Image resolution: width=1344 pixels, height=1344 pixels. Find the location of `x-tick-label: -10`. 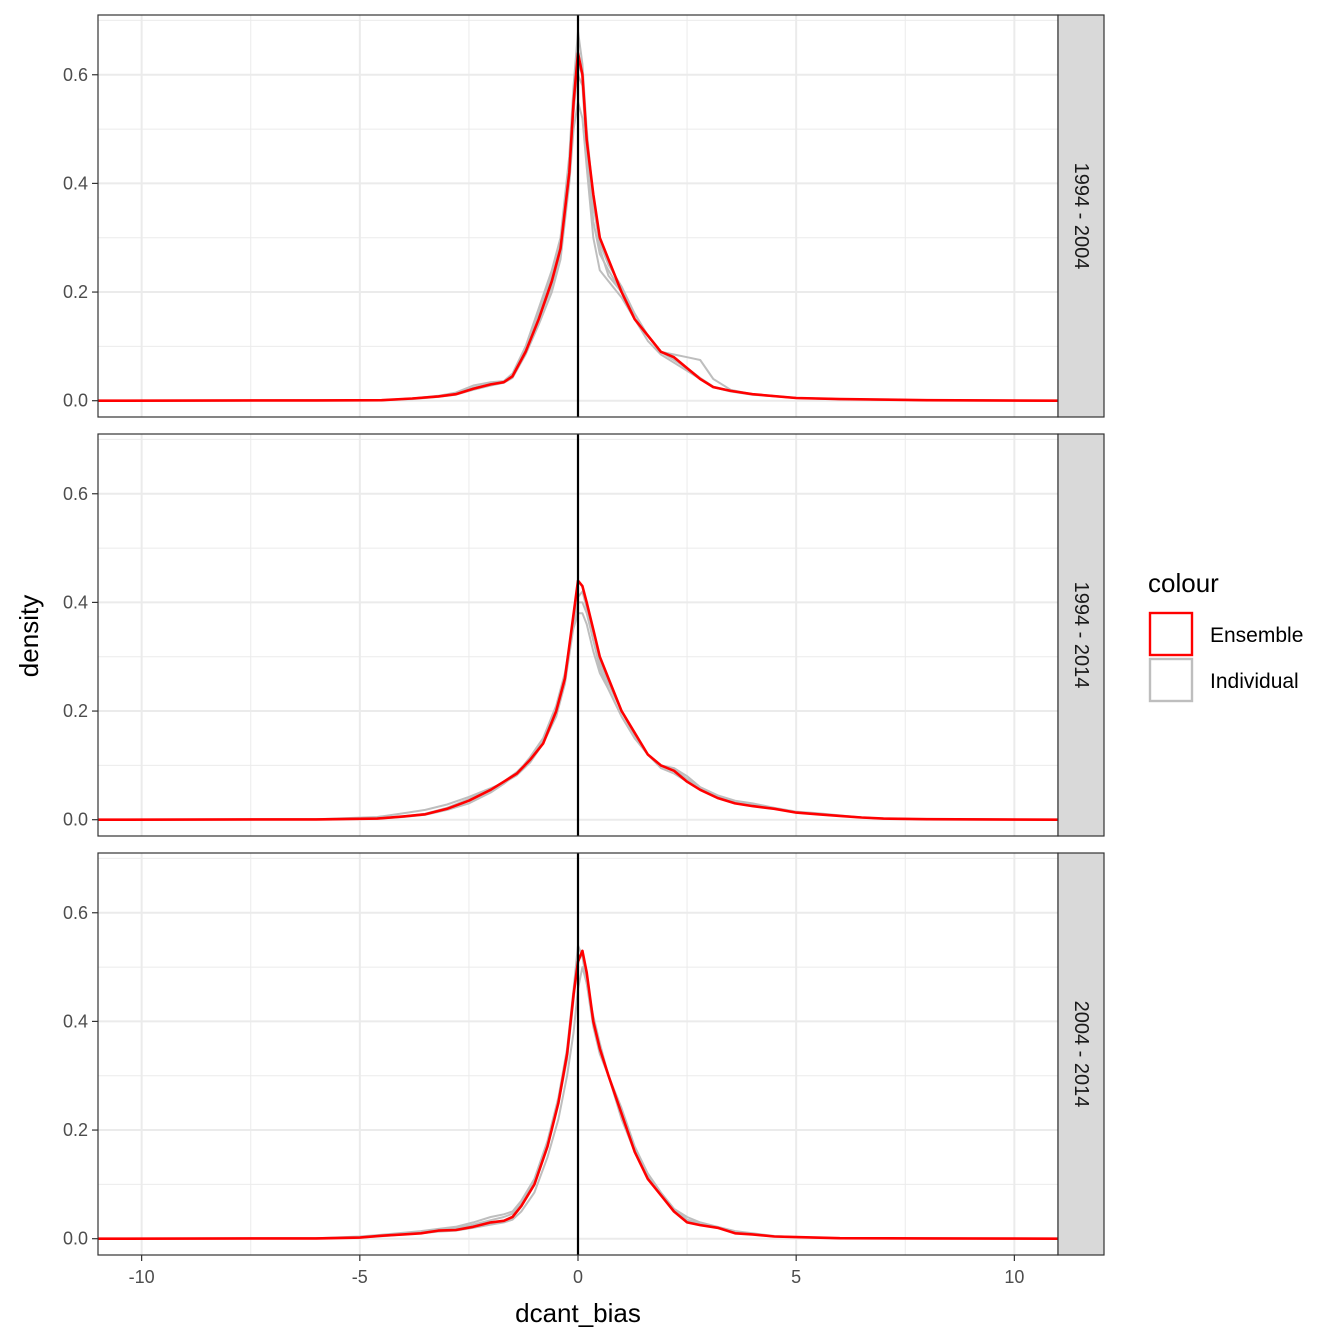

x-tick-label: -10 is located at coordinates (142, 1277).